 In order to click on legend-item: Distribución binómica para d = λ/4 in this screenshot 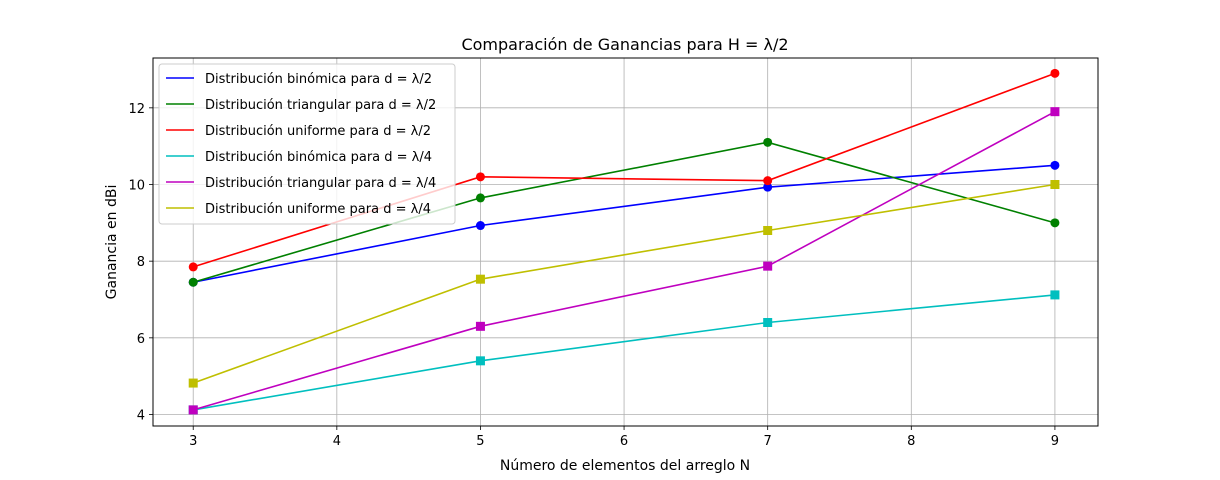, I will do `click(299, 157)`.